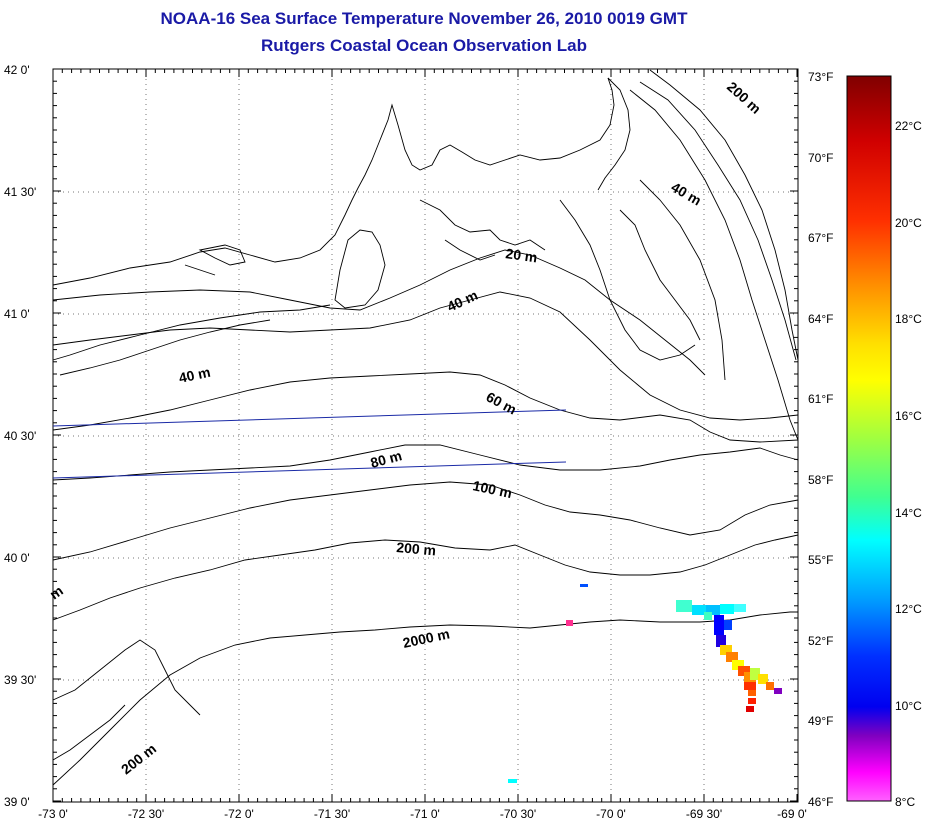 This screenshot has height=840, width=928. What do you see at coordinates (518, 814) in the screenshot?
I see `x-tick-label: -70 30'` at bounding box center [518, 814].